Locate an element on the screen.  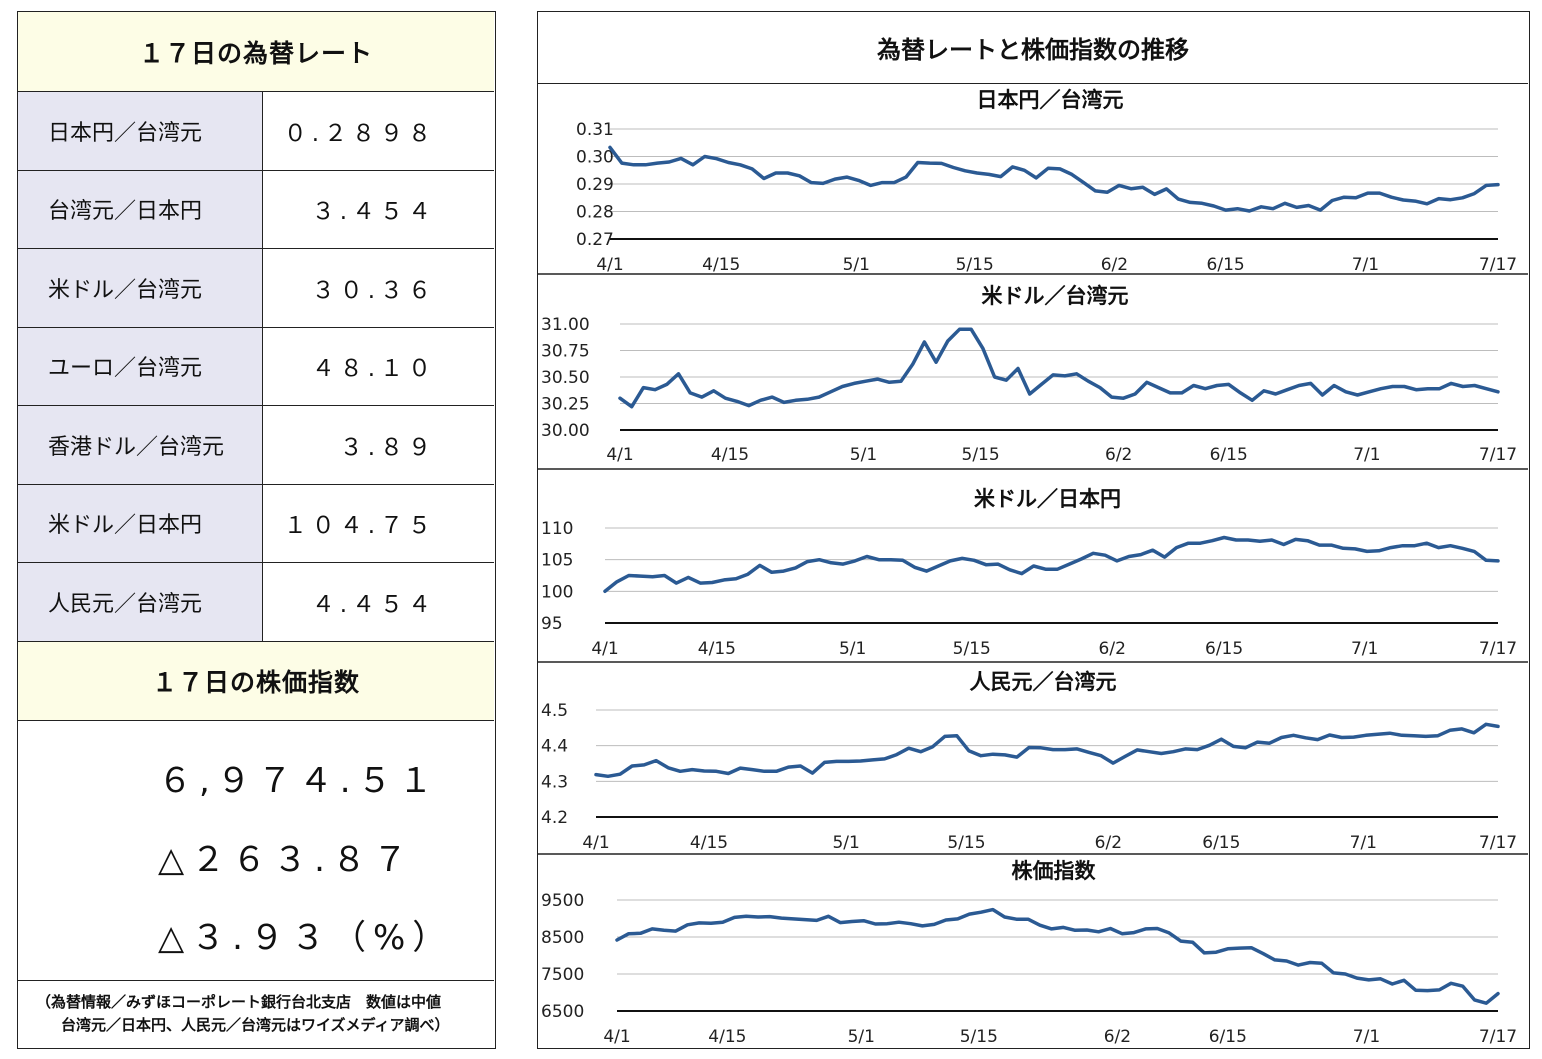
y-tick-label: 4.2 is located at coordinates (554, 818).